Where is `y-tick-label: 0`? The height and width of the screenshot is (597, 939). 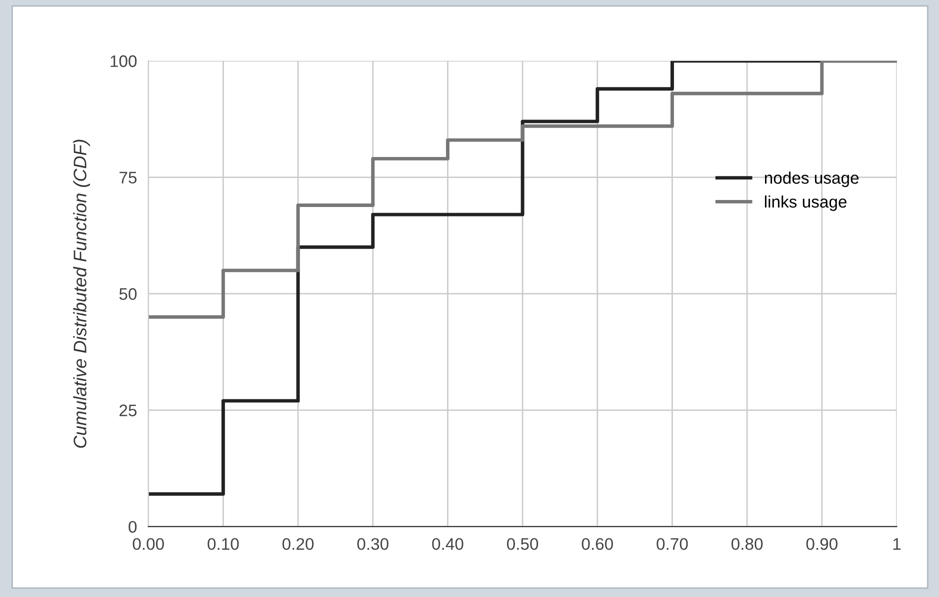
y-tick-label: 0 is located at coordinates (132, 526).